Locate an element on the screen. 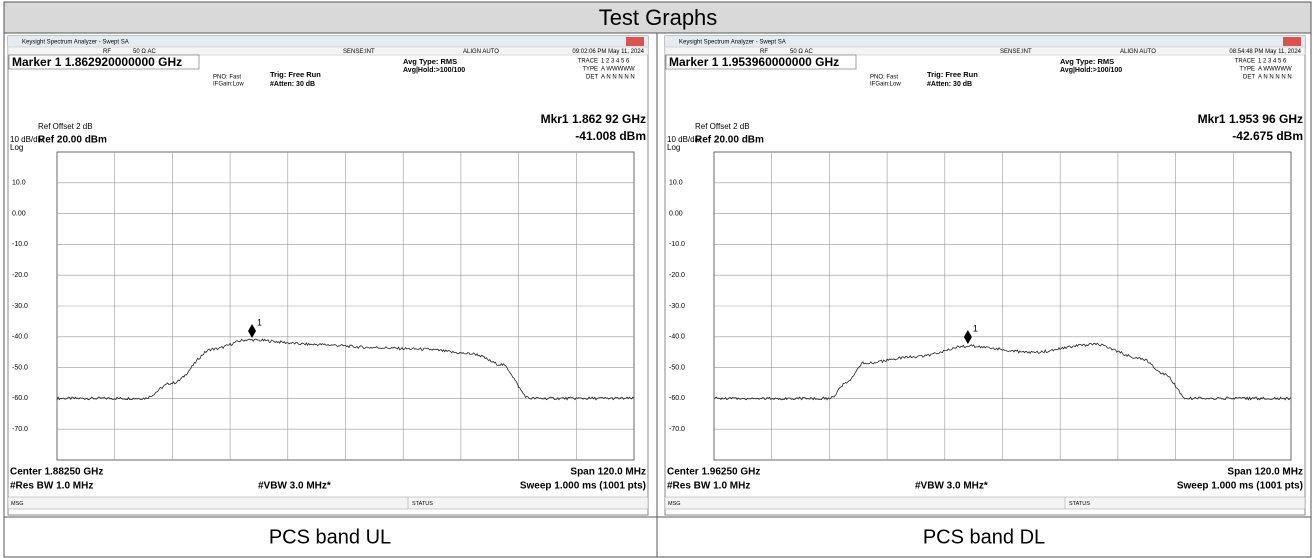 The height and width of the screenshot is (558, 1316). scale: 10 dB/div is located at coordinates (683, 139).